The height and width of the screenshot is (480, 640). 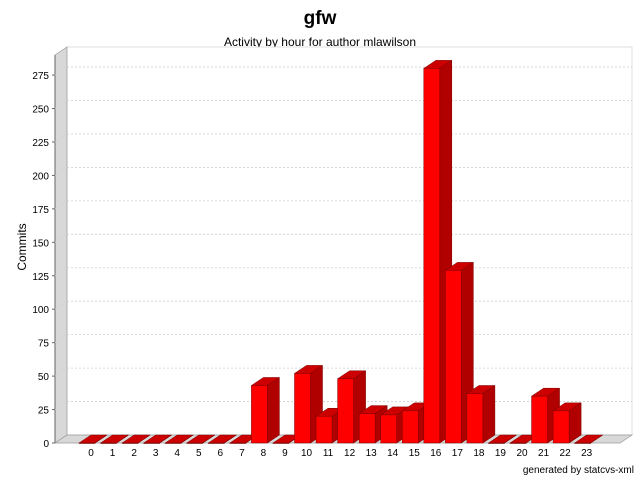 I want to click on footer-credit: generated by statcvs-xml, so click(x=578, y=470).